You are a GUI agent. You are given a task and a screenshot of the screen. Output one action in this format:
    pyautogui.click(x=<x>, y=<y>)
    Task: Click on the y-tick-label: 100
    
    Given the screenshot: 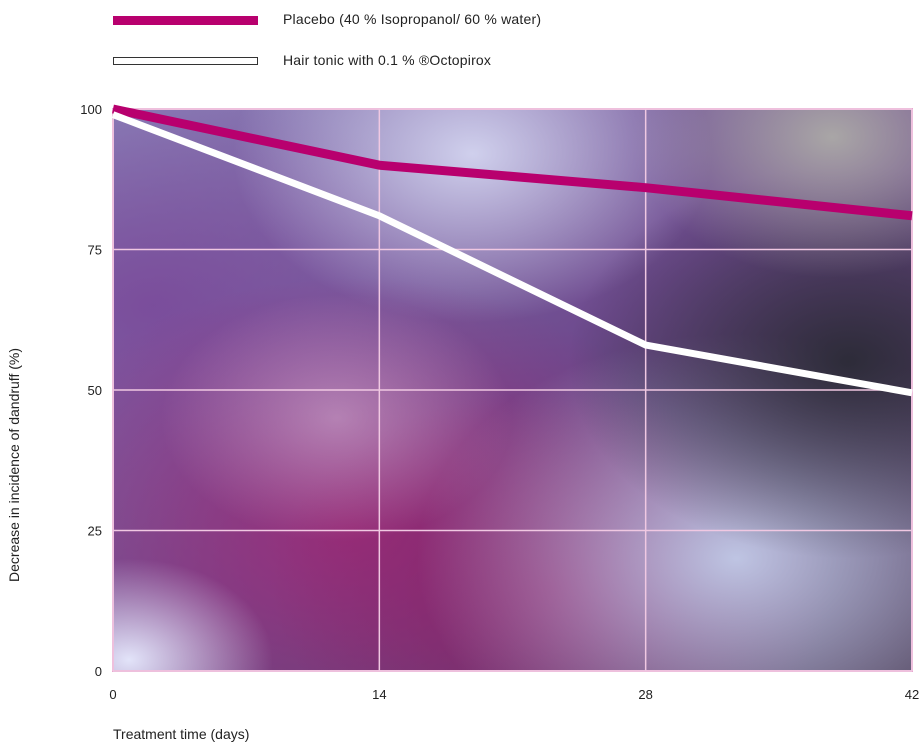 What is the action you would take?
    pyautogui.click(x=91, y=109)
    